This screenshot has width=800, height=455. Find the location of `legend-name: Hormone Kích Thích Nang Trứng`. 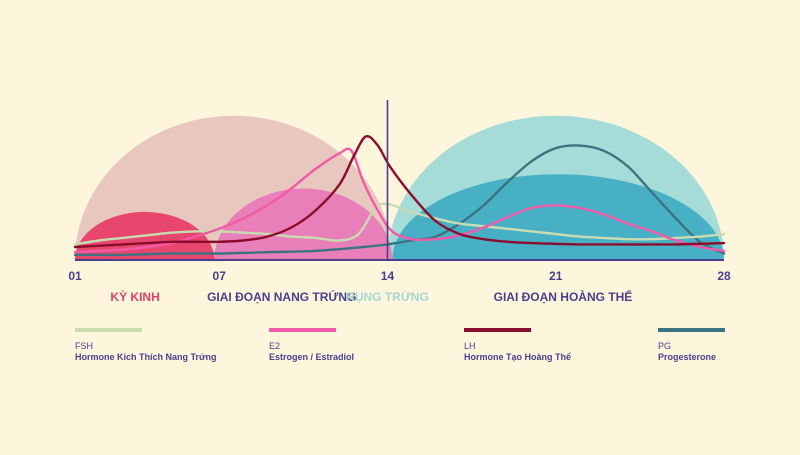

legend-name: Hormone Kích Thích Nang Trứng is located at coordinates (146, 357).